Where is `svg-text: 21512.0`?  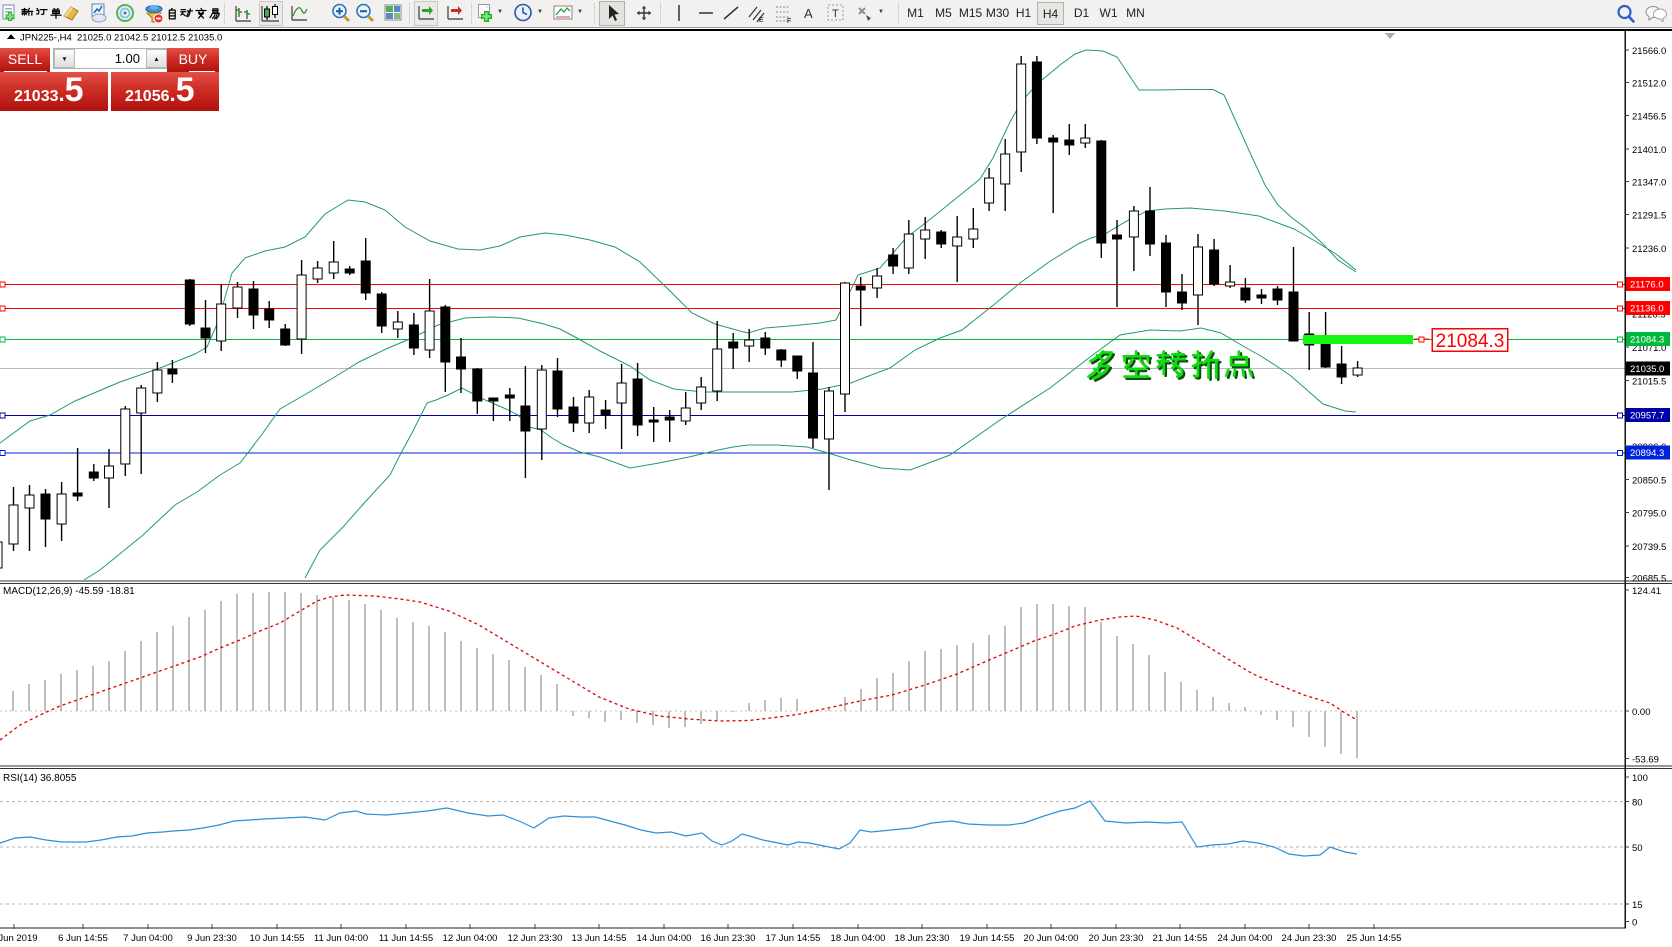
svg-text: 21512.0 is located at coordinates (1649, 83).